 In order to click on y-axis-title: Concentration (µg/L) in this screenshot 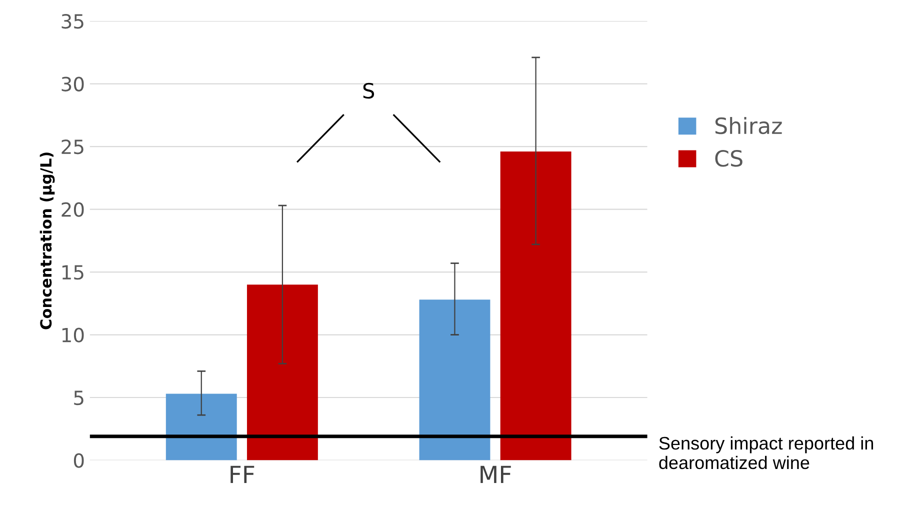, I will do `click(47, 241)`.